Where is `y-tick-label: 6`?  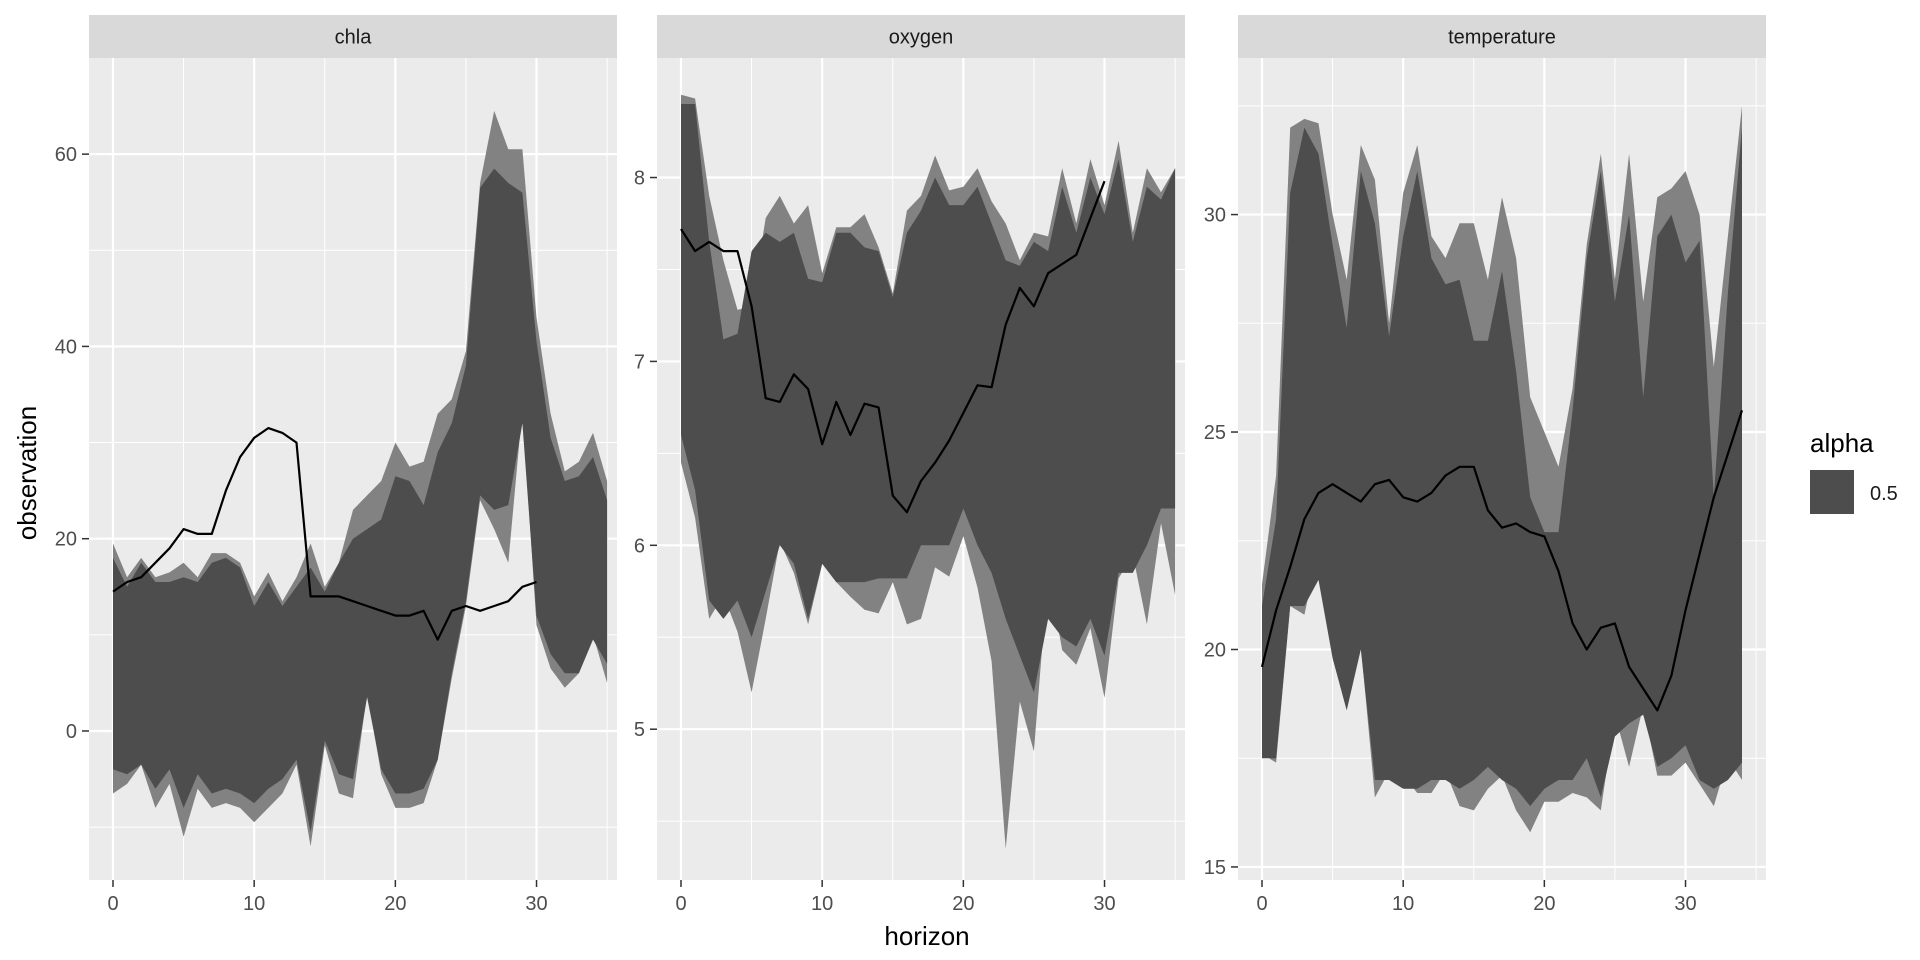 y-tick-label: 6 is located at coordinates (639, 546).